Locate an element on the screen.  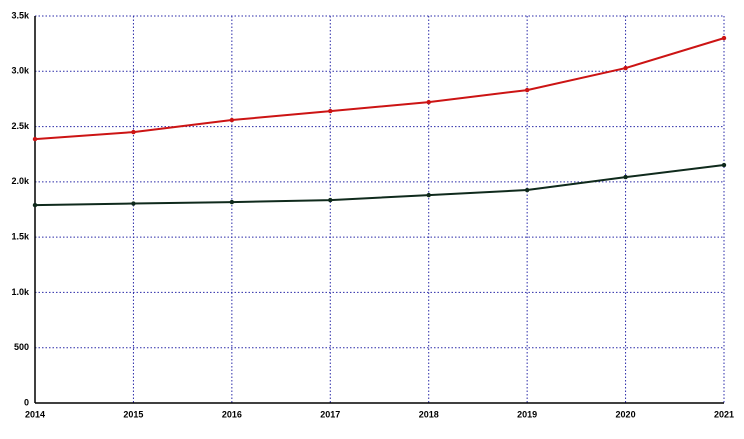
y-tick-label: 2.5k is located at coordinates (20, 126).